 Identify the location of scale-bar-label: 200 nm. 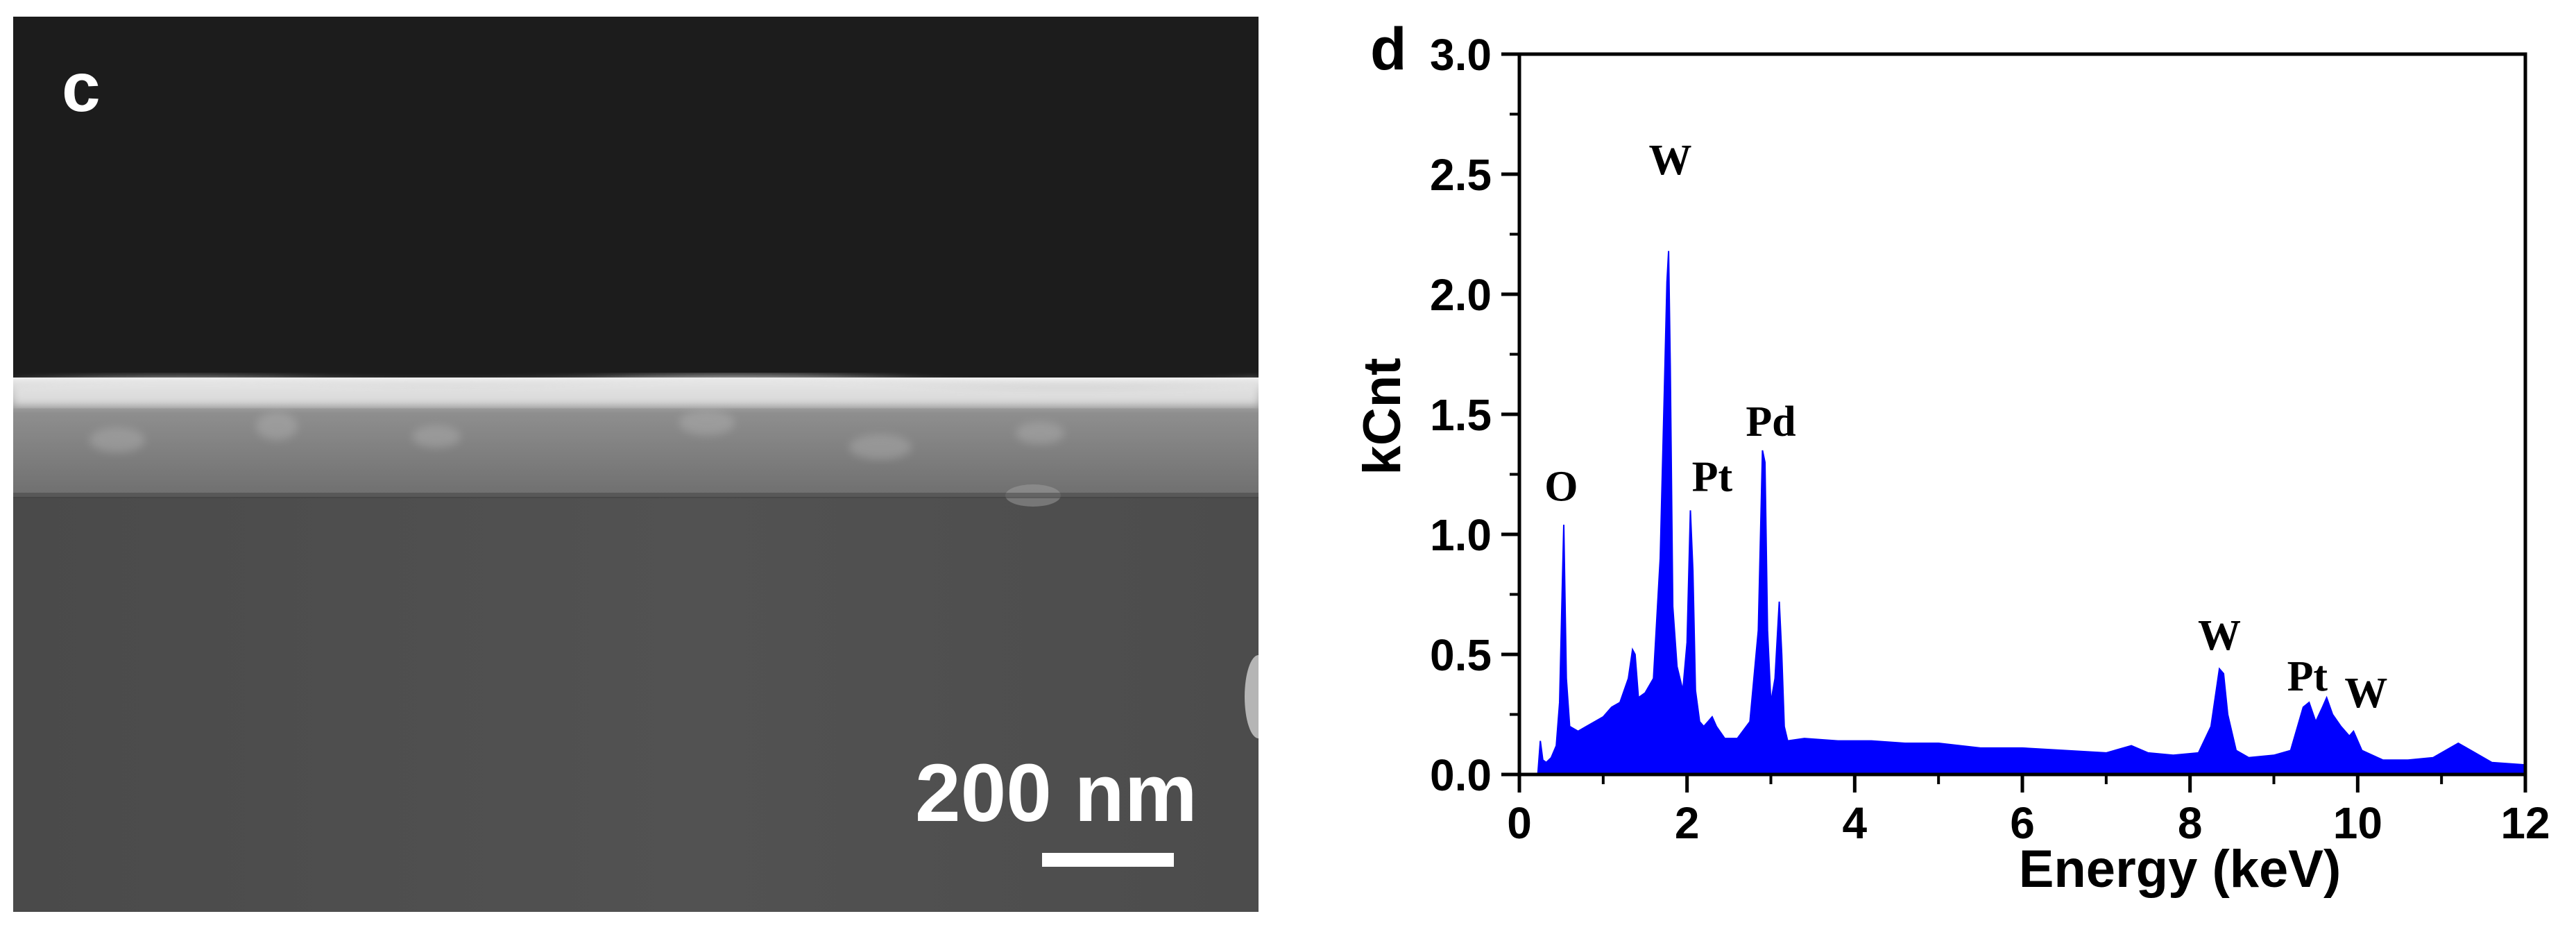
(1056, 793).